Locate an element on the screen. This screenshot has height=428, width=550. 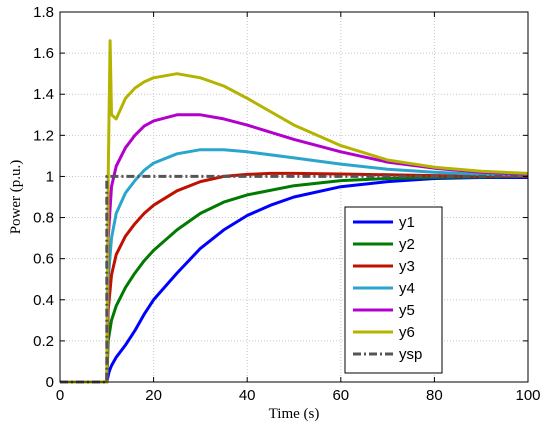
y-tick-label: 1.4 is located at coordinates (43, 94).